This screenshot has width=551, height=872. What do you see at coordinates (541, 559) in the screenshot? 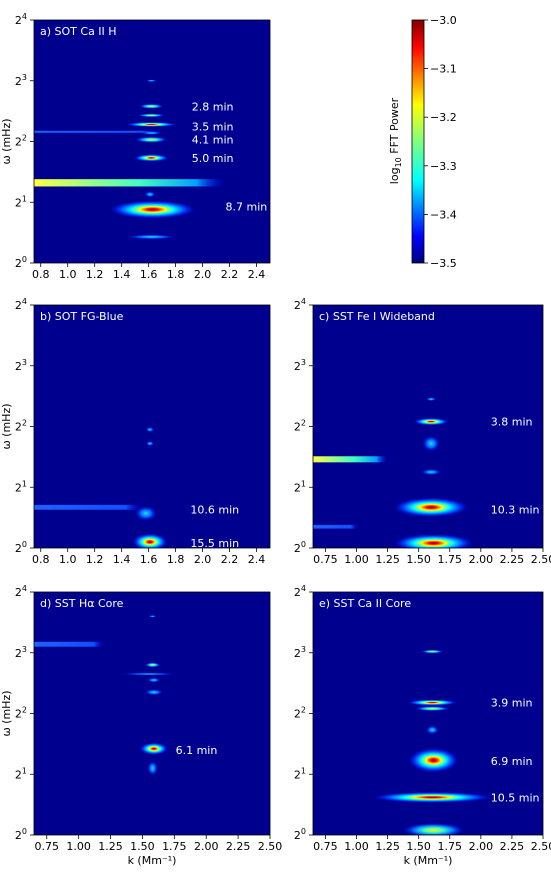
I see `x-tick-label: 2.50` at bounding box center [541, 559].